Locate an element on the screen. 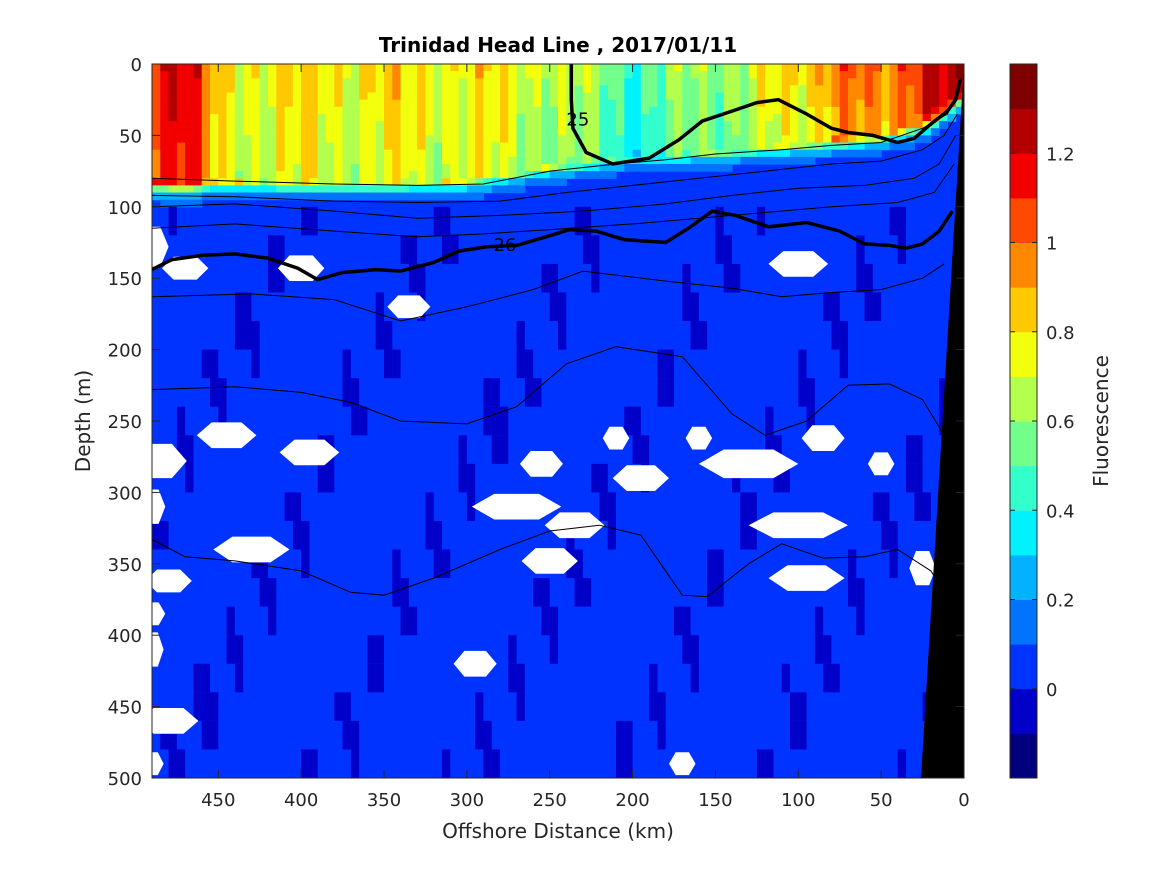 The height and width of the screenshot is (875, 1167). contour-label-25: 25 is located at coordinates (577, 119).